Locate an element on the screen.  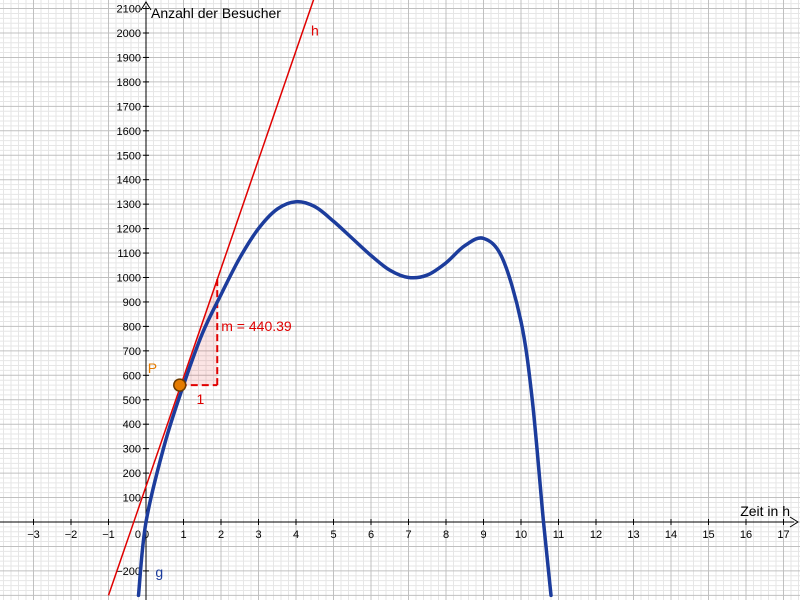
y-tick-label: 1600 is located at coordinates (129, 132).